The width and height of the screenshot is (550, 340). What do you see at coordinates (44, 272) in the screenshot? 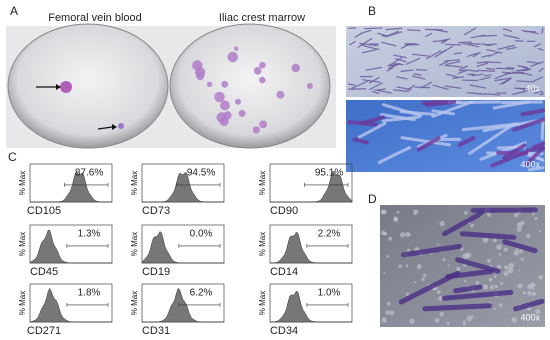
I see `marker-label: CD45` at bounding box center [44, 272].